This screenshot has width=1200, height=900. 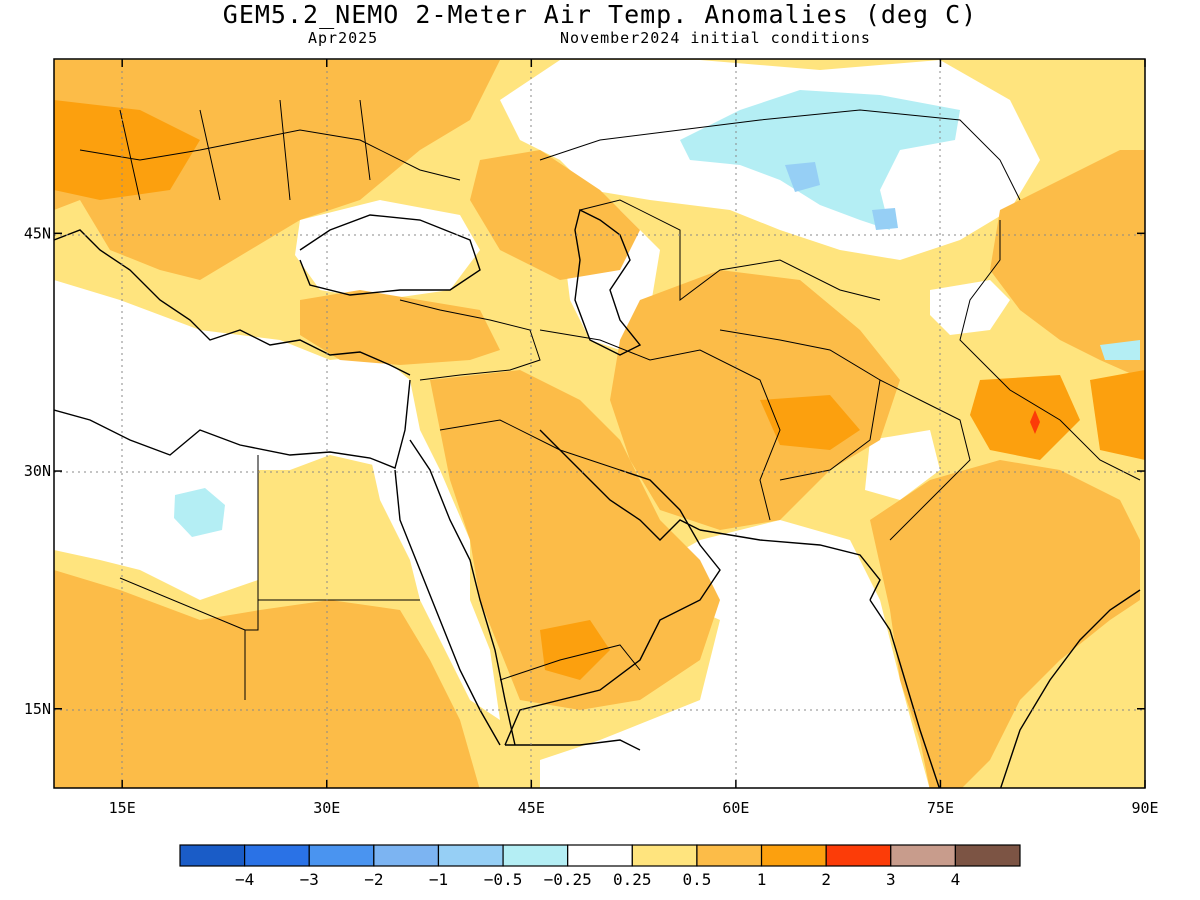 What do you see at coordinates (620, 485) in the screenshot?
I see `persian-gulf-coast` at bounding box center [620, 485].